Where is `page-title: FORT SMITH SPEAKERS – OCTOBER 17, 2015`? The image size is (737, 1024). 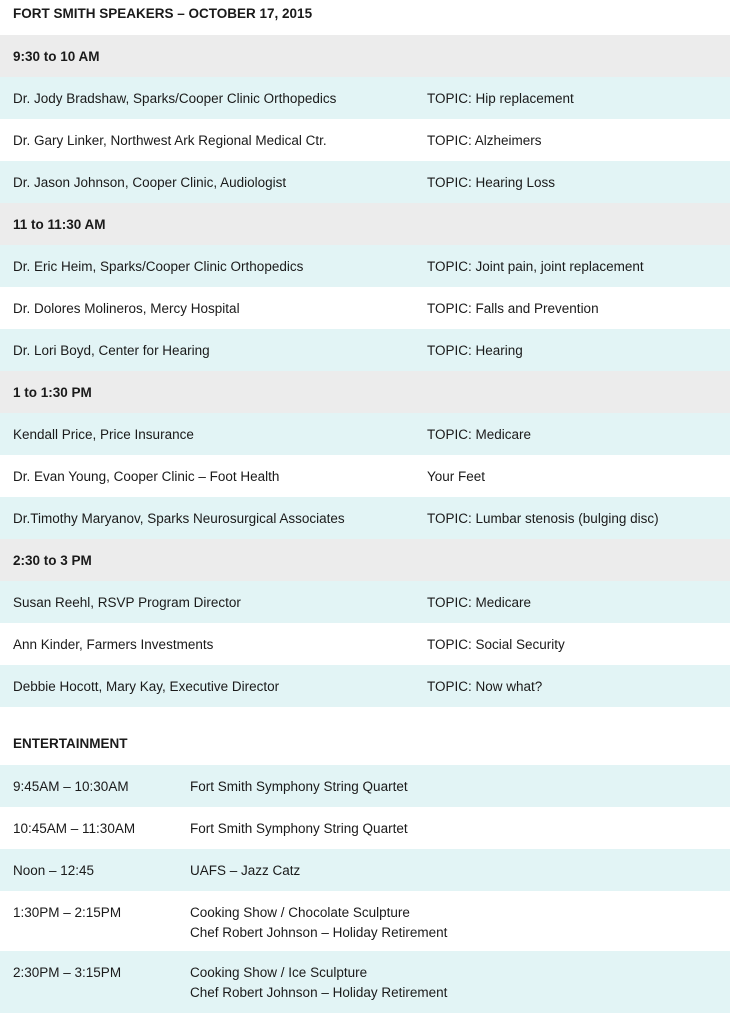 page-title: FORT SMITH SPEAKERS – OCTOBER 17, 2015 is located at coordinates (163, 13).